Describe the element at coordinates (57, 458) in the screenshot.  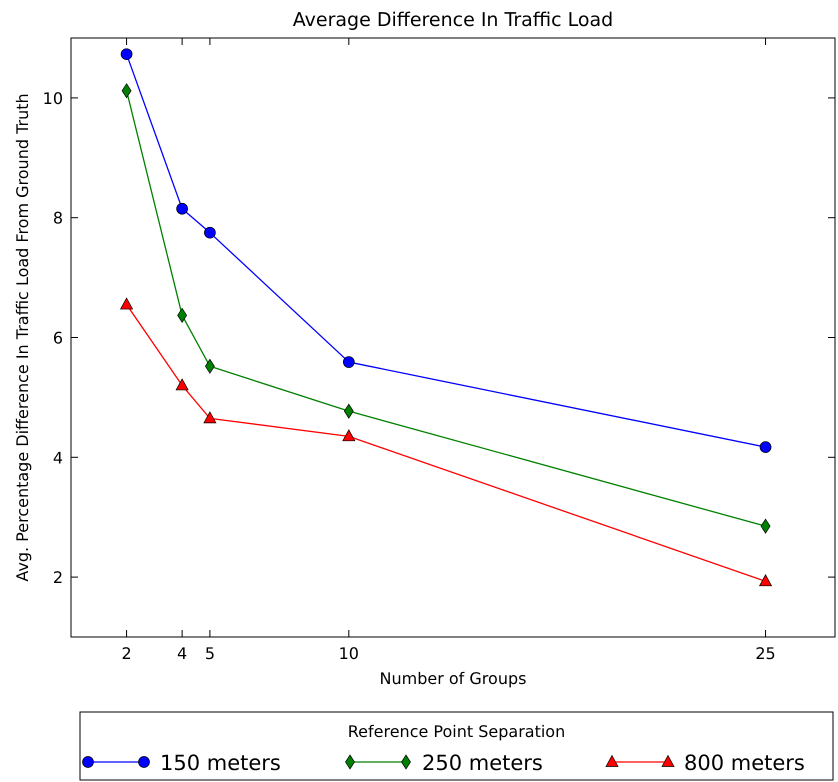
I see `y-tick-label: 4` at that location.